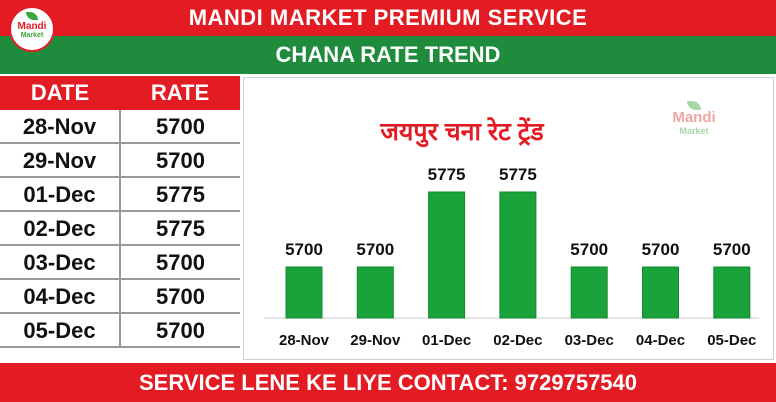 The height and width of the screenshot is (402, 776). Describe the element at coordinates (446, 340) in the screenshot. I see `x-tick-label: 01-Dec` at that location.